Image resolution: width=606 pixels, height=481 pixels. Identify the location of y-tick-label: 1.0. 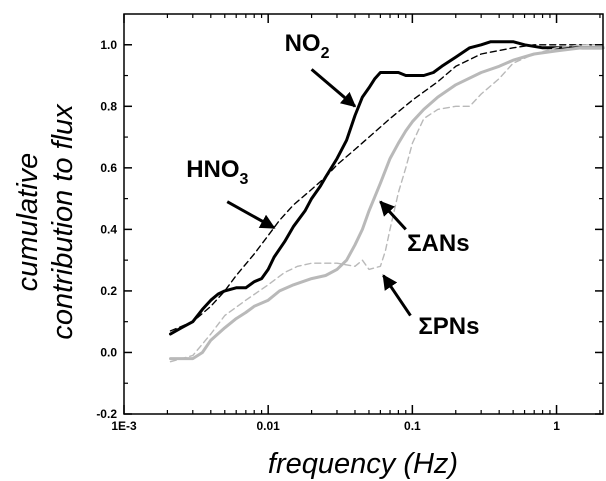
(108, 45).